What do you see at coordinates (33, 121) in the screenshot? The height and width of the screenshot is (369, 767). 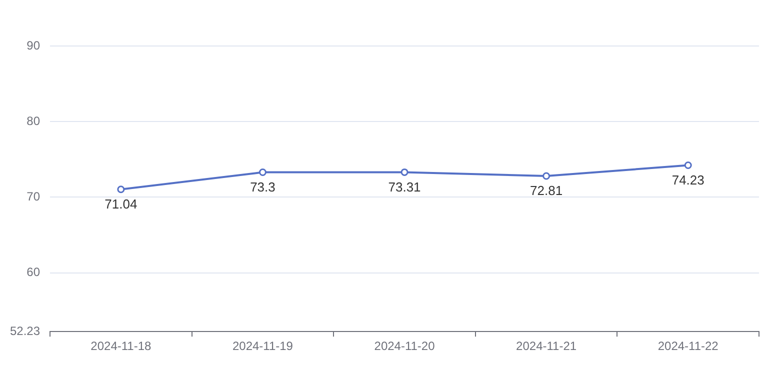 I see `y-tick-label: 80` at bounding box center [33, 121].